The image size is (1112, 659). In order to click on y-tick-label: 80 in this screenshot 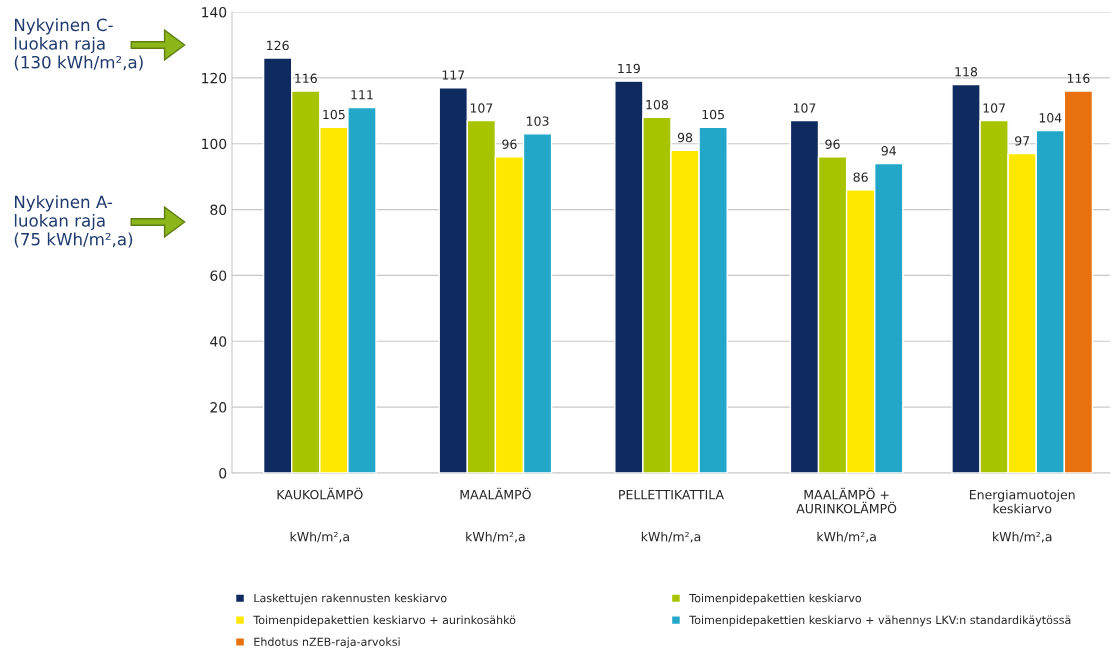, I will do `click(218, 210)`.